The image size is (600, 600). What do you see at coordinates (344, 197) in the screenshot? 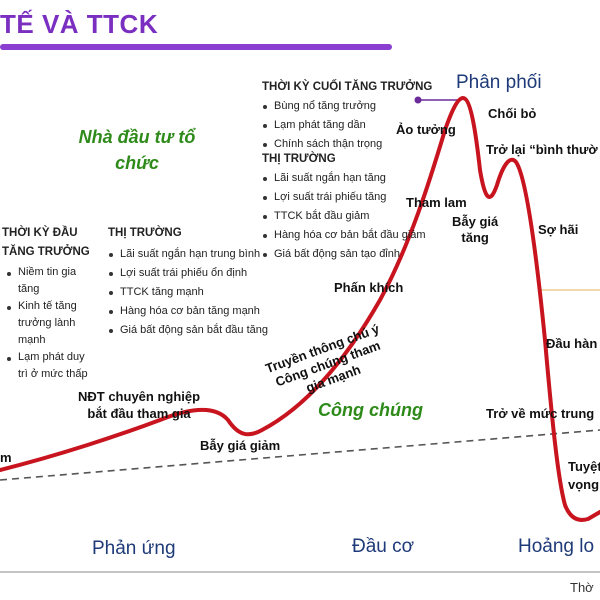
I see `market-late-item: Lợi suất trái phiếu tăng` at bounding box center [344, 197].